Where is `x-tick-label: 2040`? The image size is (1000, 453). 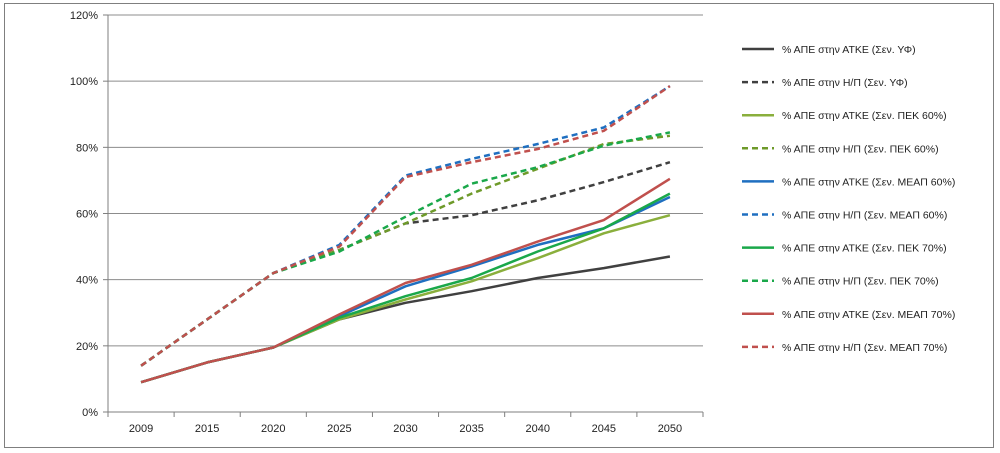 x-tick-label: 2040 is located at coordinates (537, 429).